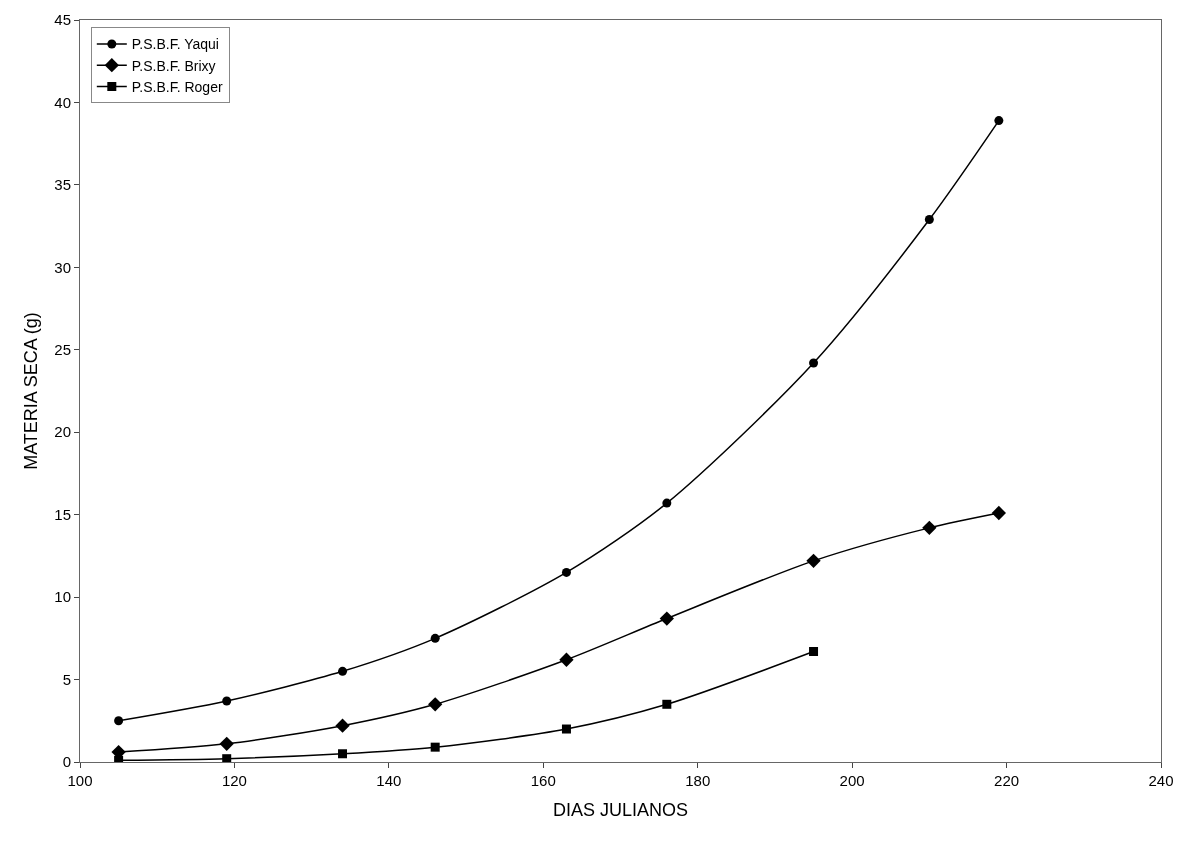 The image size is (1181, 847). Describe the element at coordinates (1161, 780) in the screenshot. I see `x-tick-label: 240` at that location.